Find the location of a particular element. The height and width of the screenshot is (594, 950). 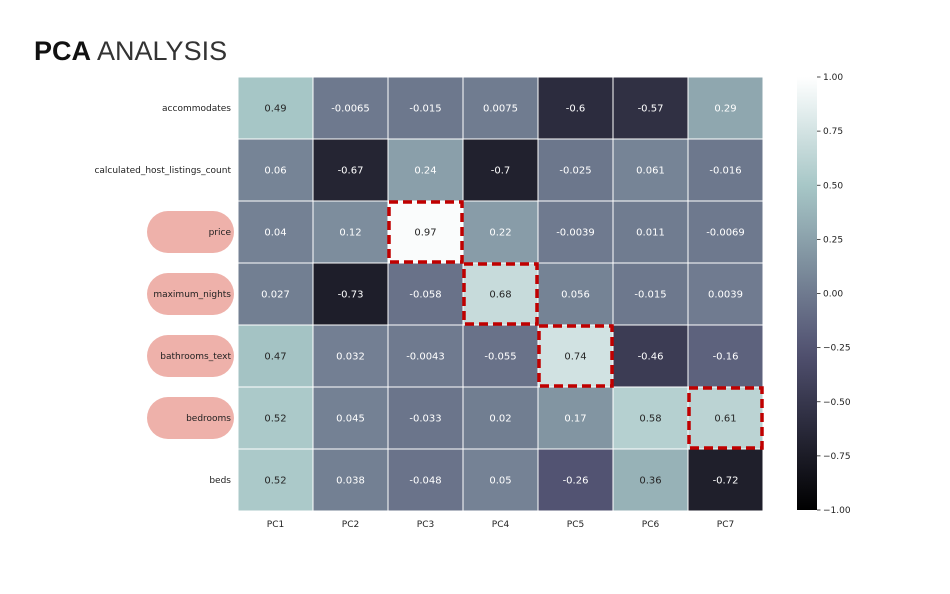

row-highlight-pill-bathrooms-text is located at coordinates (190, 356).